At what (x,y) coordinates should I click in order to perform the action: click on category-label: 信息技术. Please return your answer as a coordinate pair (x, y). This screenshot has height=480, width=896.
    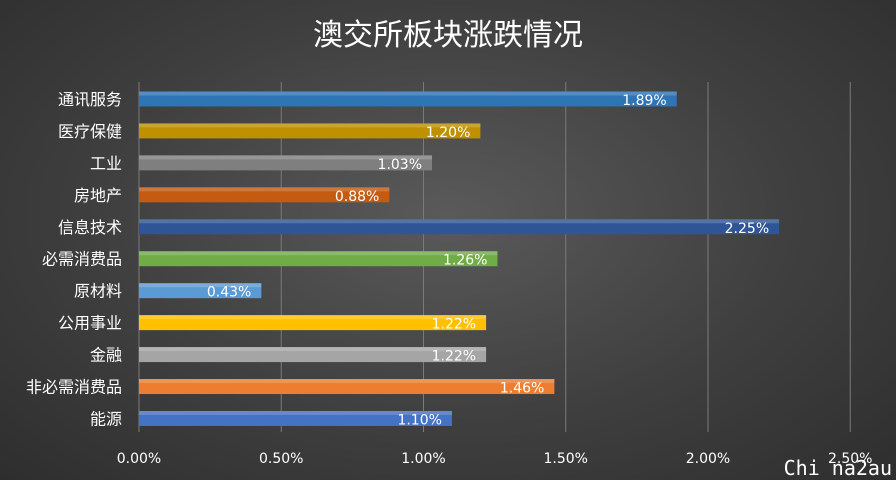
    Looking at the image, I should click on (90, 227).